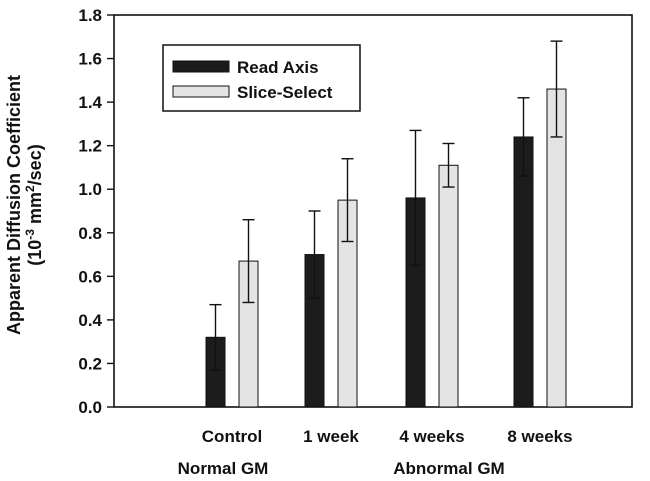 The width and height of the screenshot is (650, 481). What do you see at coordinates (90, 189) in the screenshot?
I see `y-tick-label: 1.0` at bounding box center [90, 189].